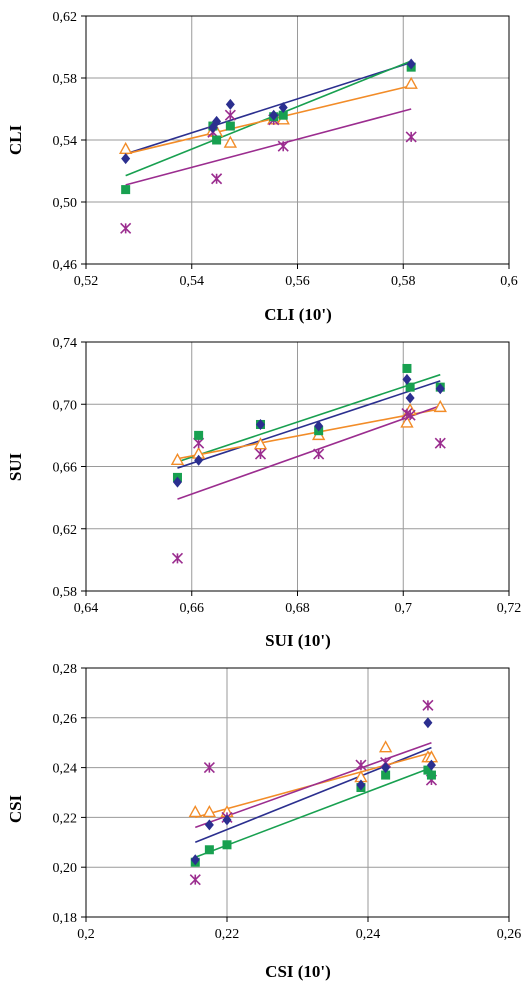 The image size is (524, 983). Describe the element at coordinates (509, 608) in the screenshot. I see `x-tick-label: 0,72` at that location.